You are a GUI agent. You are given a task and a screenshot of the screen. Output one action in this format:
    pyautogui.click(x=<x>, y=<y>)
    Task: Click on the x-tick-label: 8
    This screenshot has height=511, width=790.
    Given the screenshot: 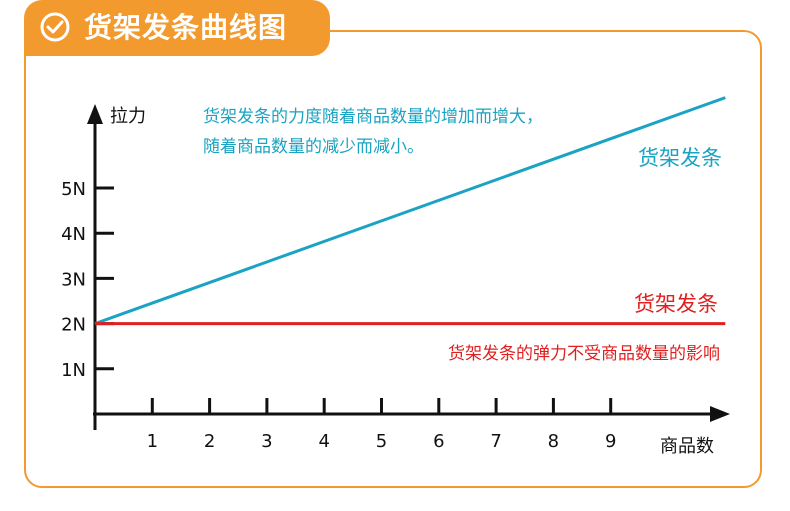 What is the action you would take?
    pyautogui.click(x=553, y=441)
    